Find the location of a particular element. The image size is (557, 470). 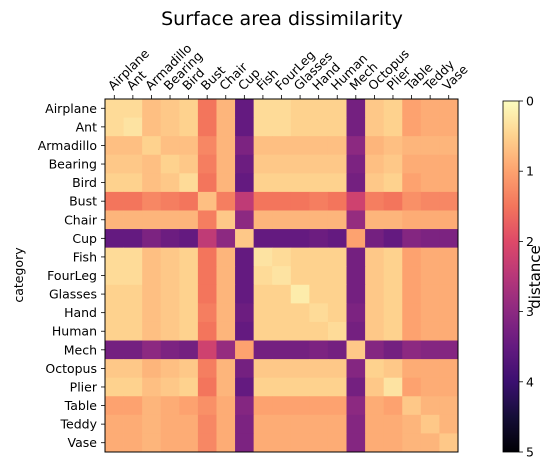

y-tick-label: Glasses is located at coordinates (73, 294).